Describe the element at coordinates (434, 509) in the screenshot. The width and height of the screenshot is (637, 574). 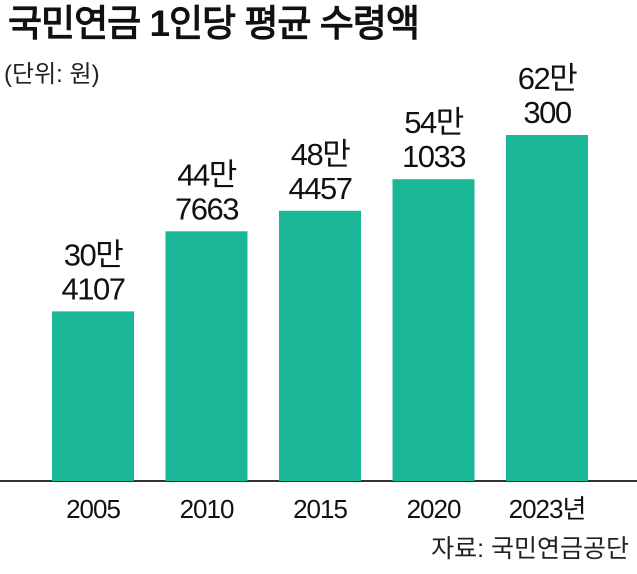
I see `x-tick-label-3: 2020` at that location.